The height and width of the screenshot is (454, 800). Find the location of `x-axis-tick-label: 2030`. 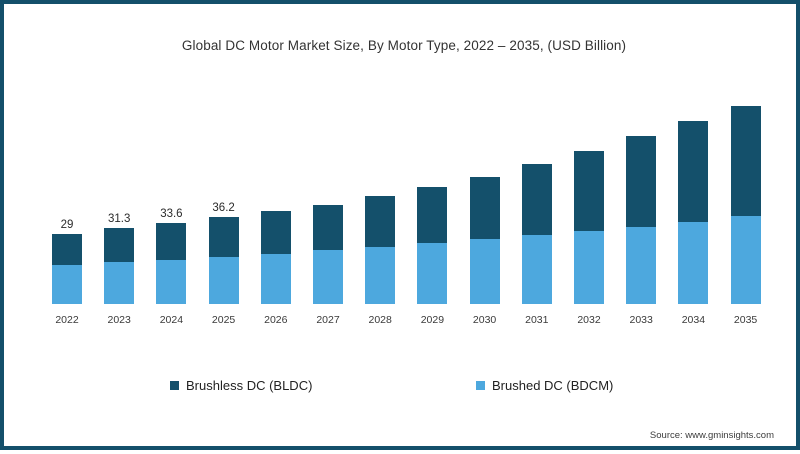

x-axis-tick-label: 2030 is located at coordinates (484, 320).